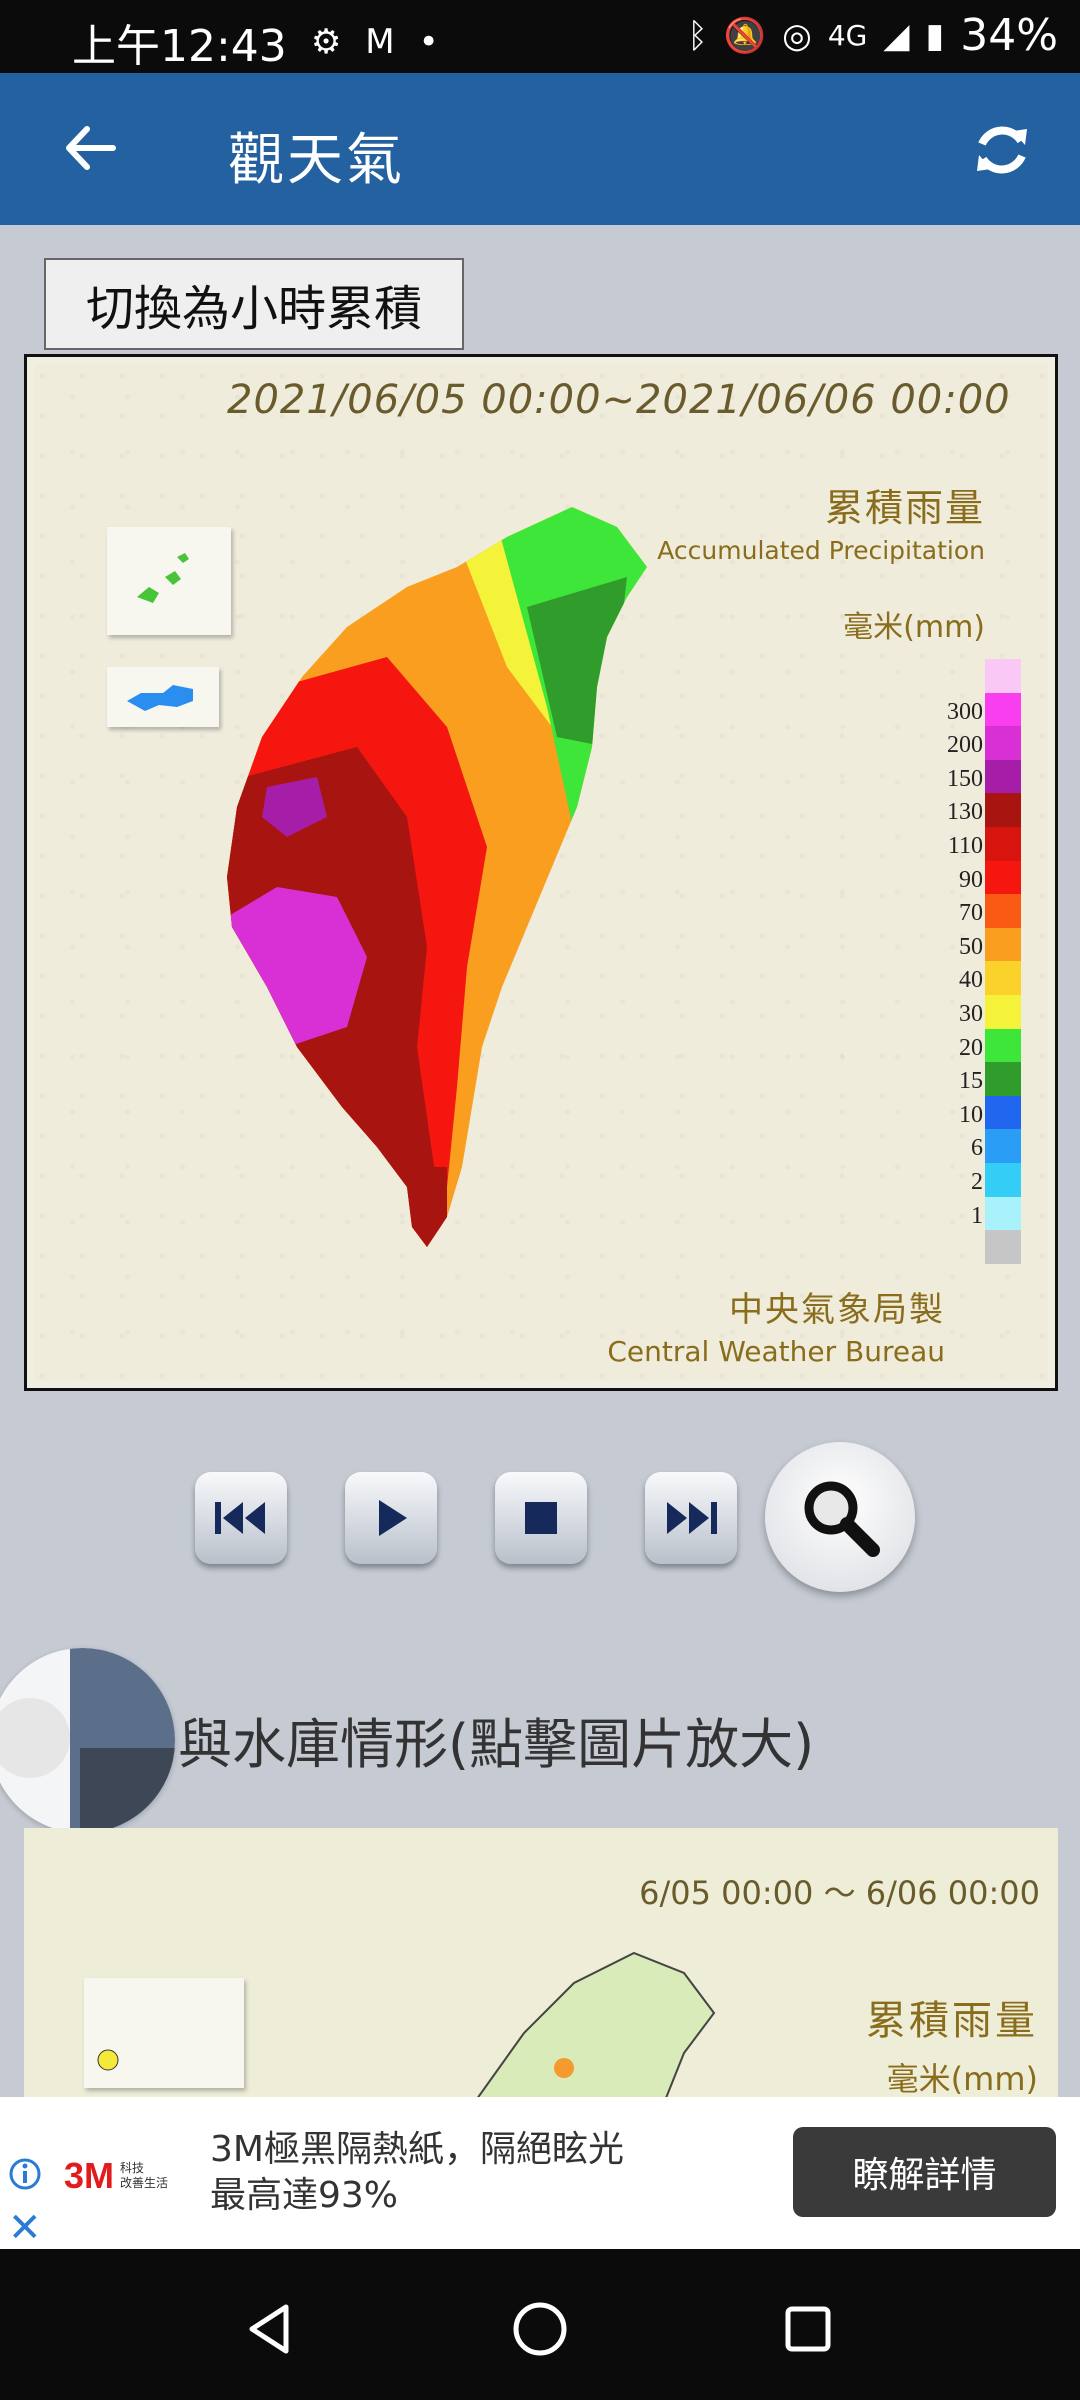 Image resolution: width=1080 pixels, height=2400 pixels. What do you see at coordinates (326, 42) in the screenshot?
I see `gear-icon: ⚙` at bounding box center [326, 42].